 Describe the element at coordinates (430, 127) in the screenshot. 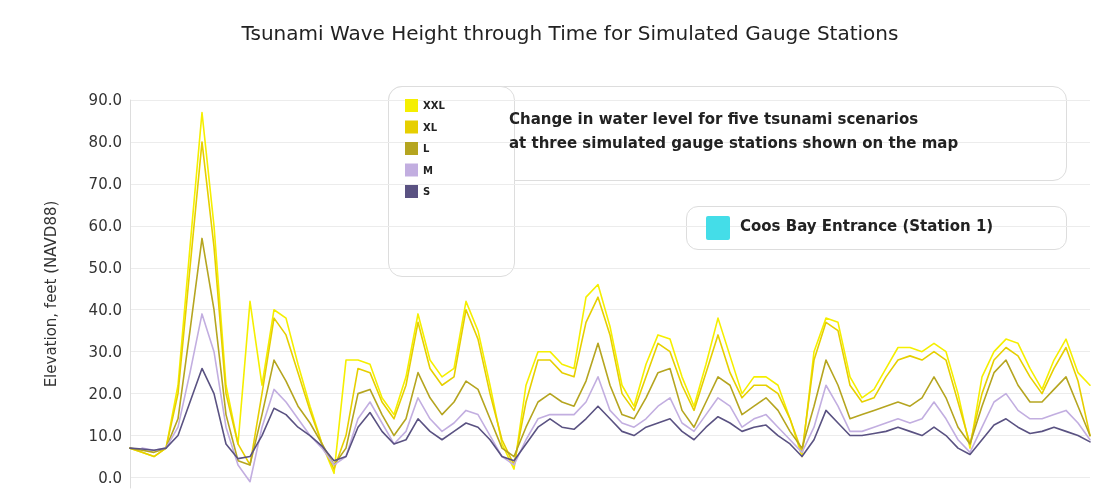

I see `legend-label: XL` at that location.